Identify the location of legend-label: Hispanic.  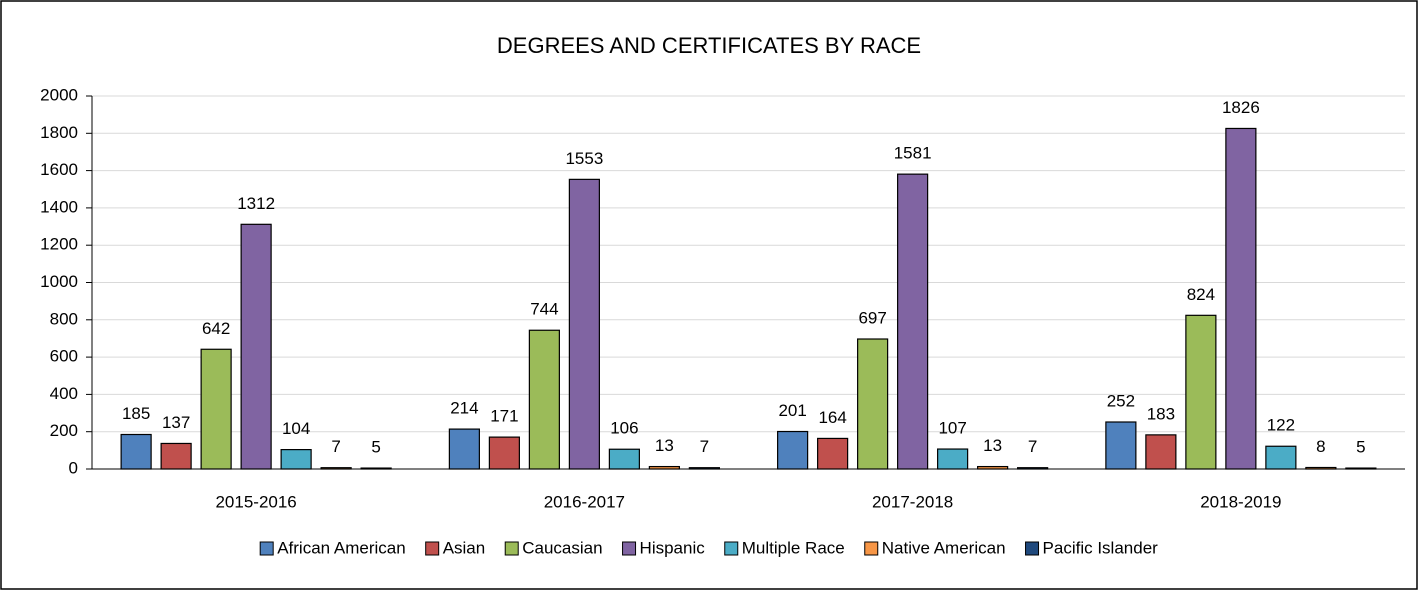
(673, 547).